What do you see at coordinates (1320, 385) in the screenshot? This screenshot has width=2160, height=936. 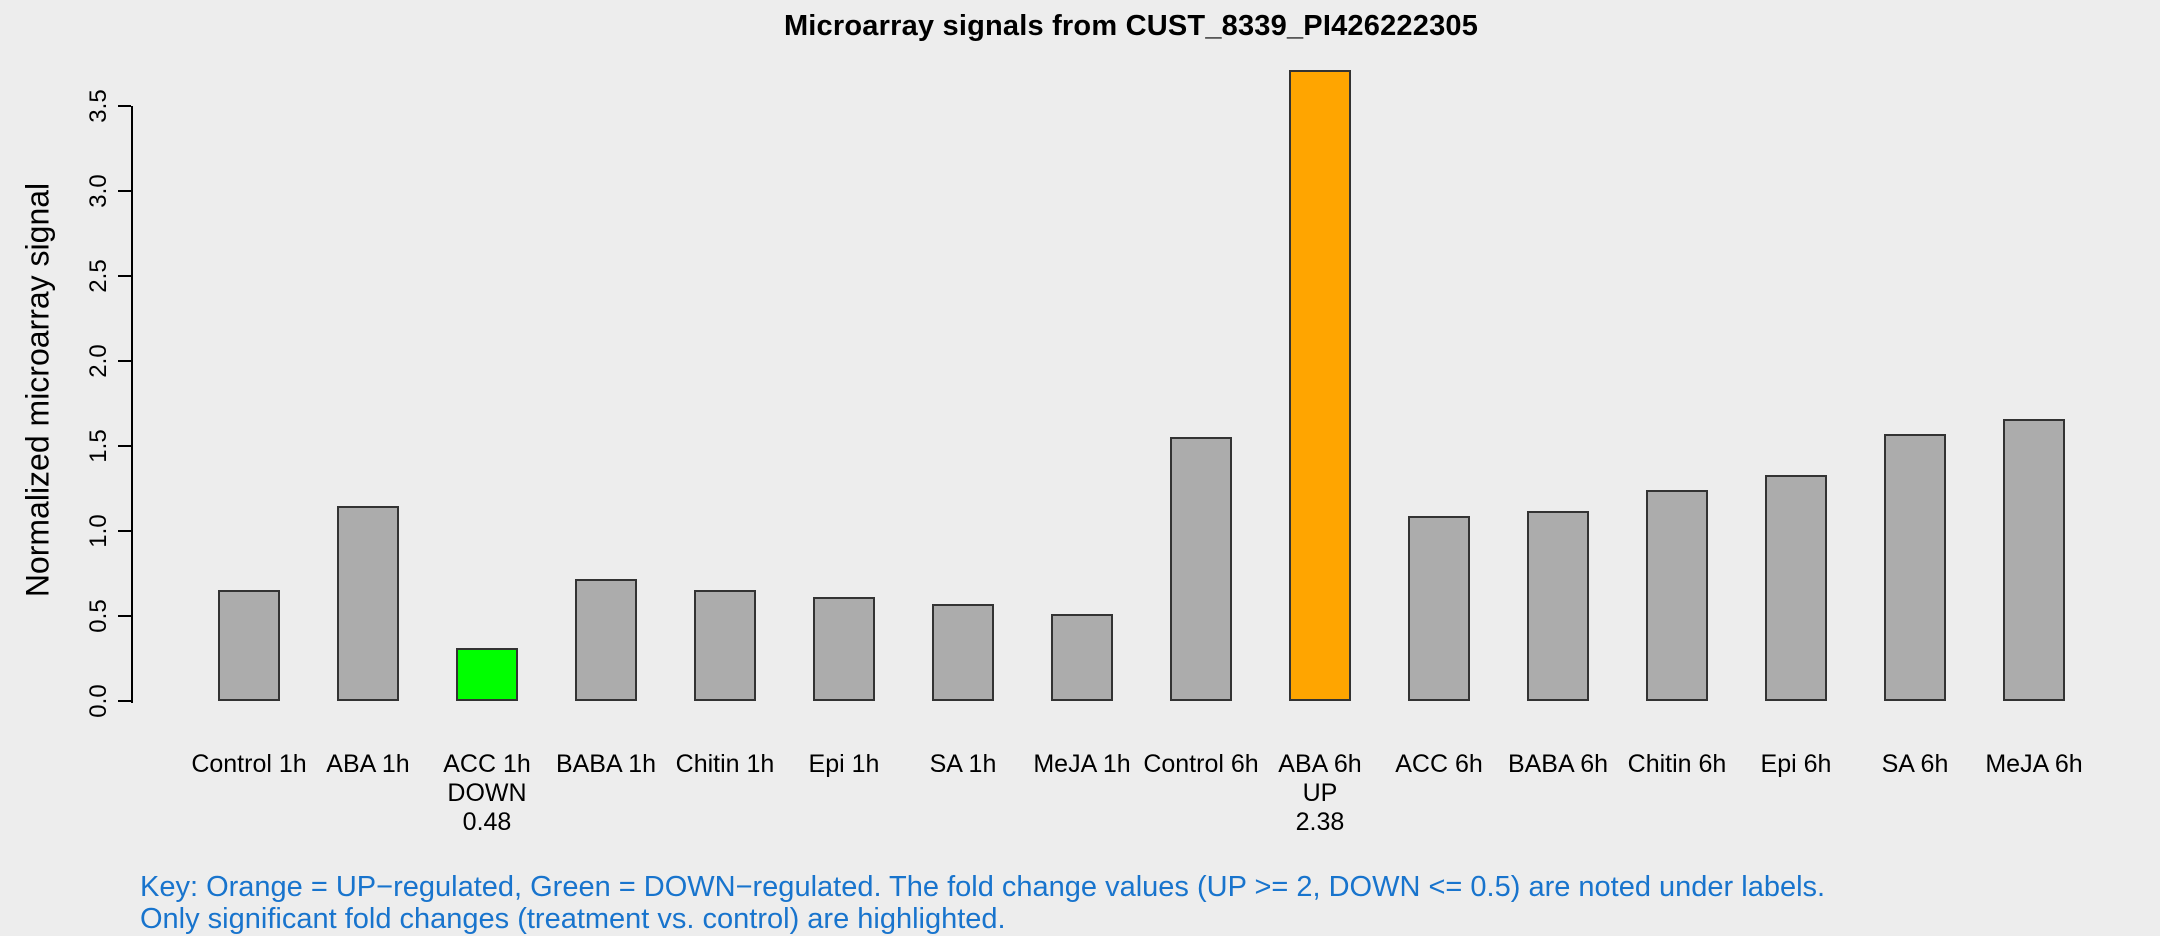 I see `bar-aba-6h` at bounding box center [1320, 385].